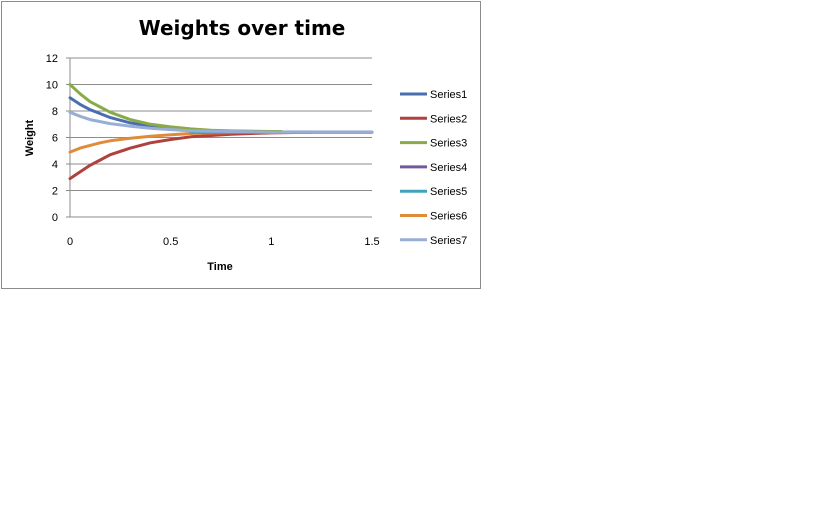 Image resolution: width=840 pixels, height=525 pixels. What do you see at coordinates (55, 192) in the screenshot?
I see `y-tick-label: 2` at bounding box center [55, 192].